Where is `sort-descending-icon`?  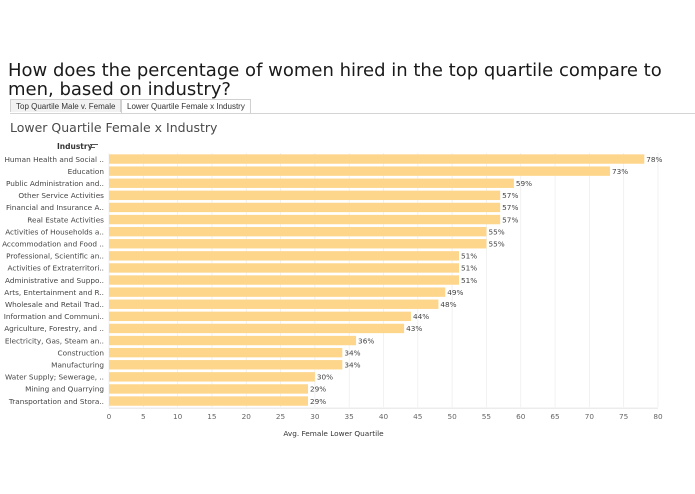 sort-descending-icon is located at coordinates (94, 147).